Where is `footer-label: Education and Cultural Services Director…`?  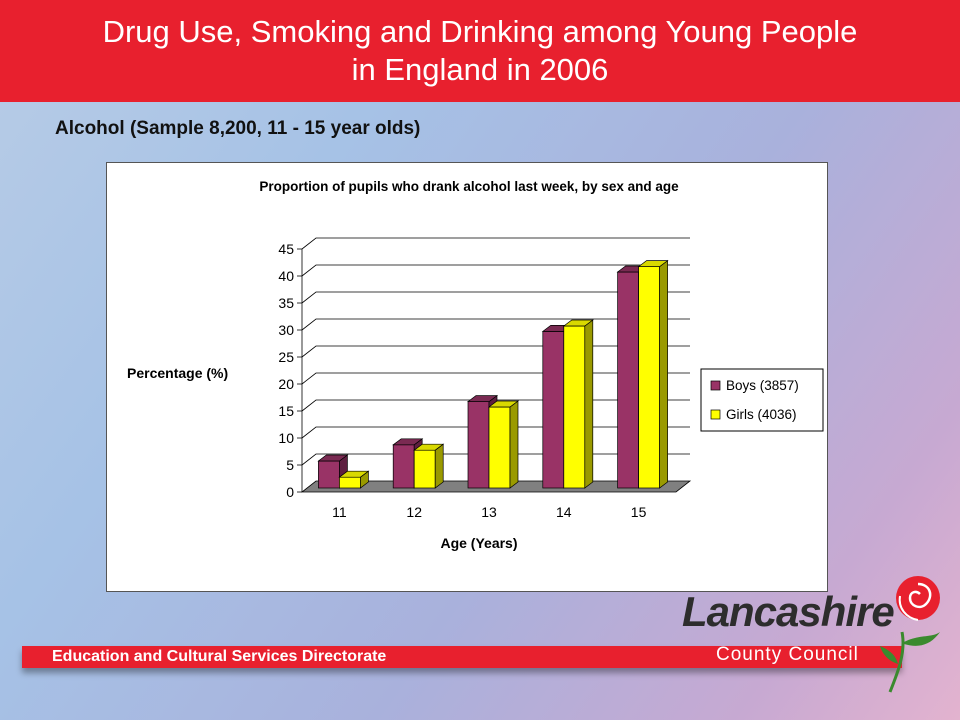
footer-label: Education and Cultural Services Director… is located at coordinates (219, 656).